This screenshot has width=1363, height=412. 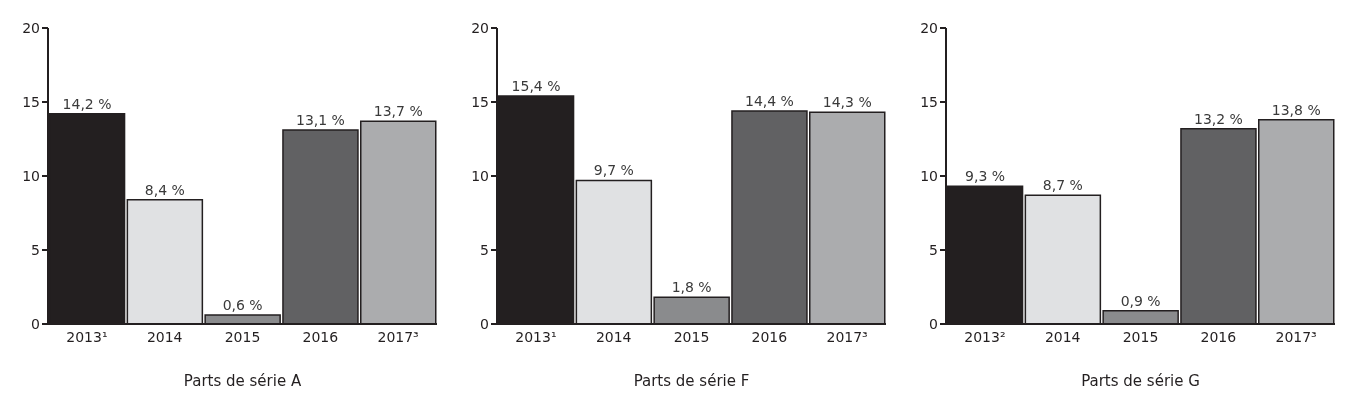 I want to click on data-label: 0,9 %, so click(x=1140, y=300).